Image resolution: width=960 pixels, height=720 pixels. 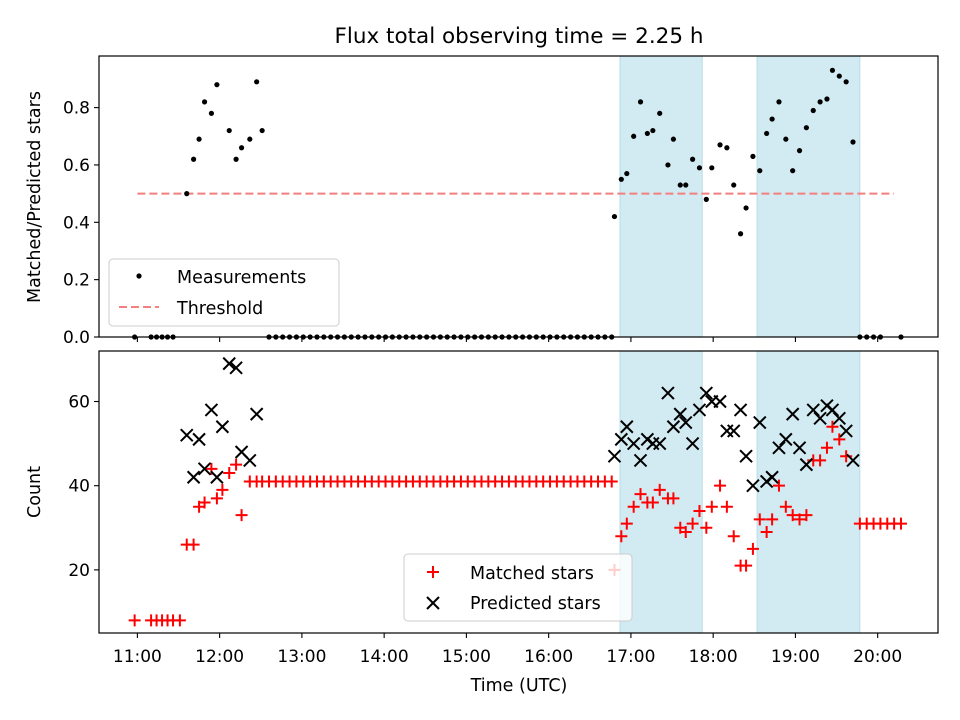 What do you see at coordinates (219, 309) in the screenshot?
I see `legend-threshold-label: Threshold` at bounding box center [219, 309].